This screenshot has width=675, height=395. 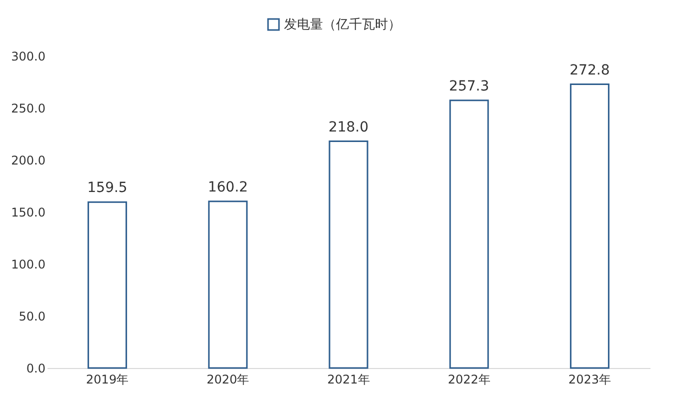 What do you see at coordinates (107, 379) in the screenshot?
I see `x-tick-label: 2019年` at bounding box center [107, 379].